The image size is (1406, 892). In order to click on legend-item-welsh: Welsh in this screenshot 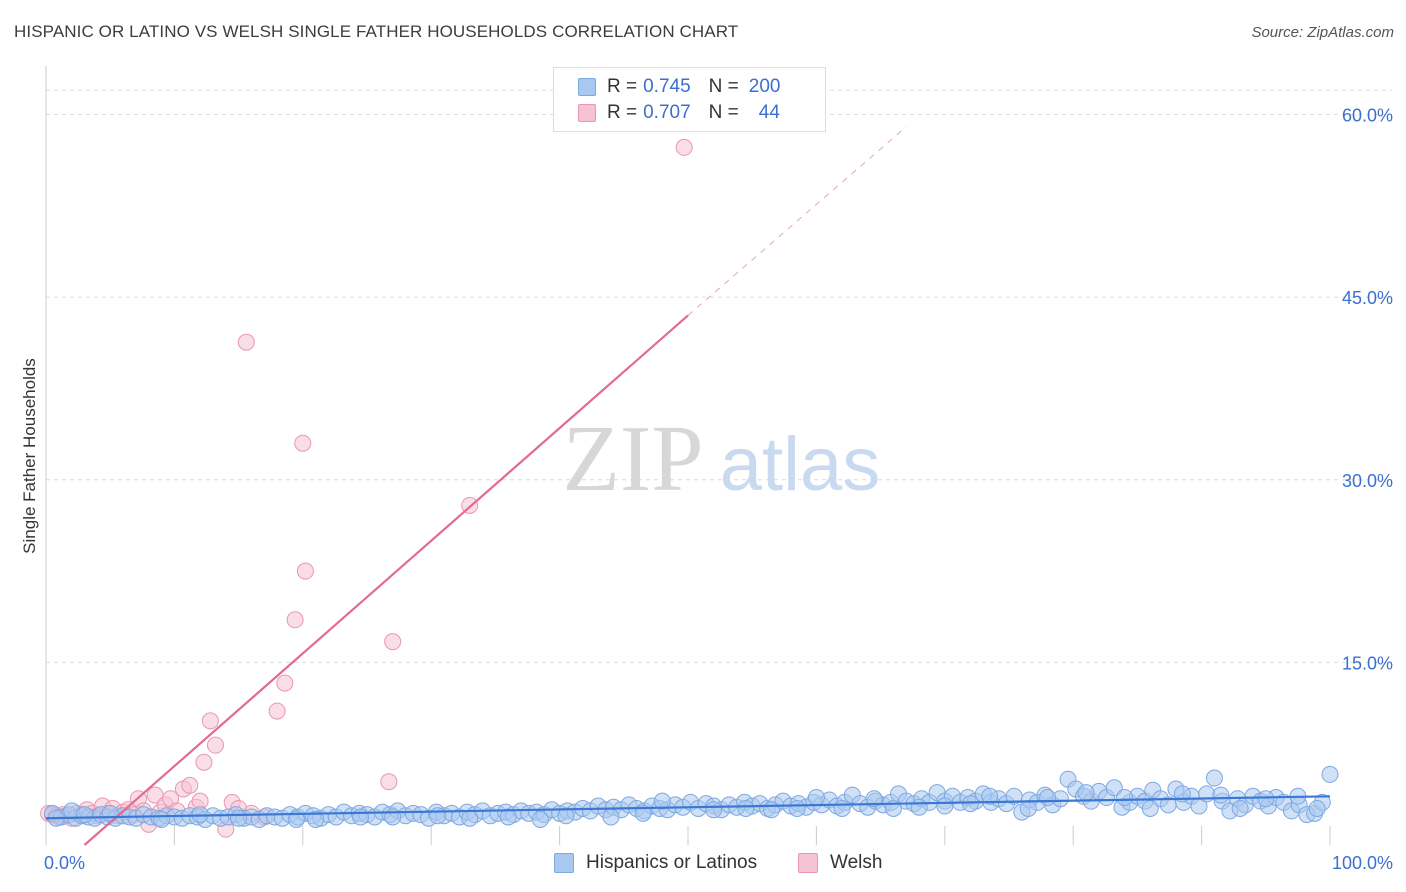, I will do `click(840, 863)`.